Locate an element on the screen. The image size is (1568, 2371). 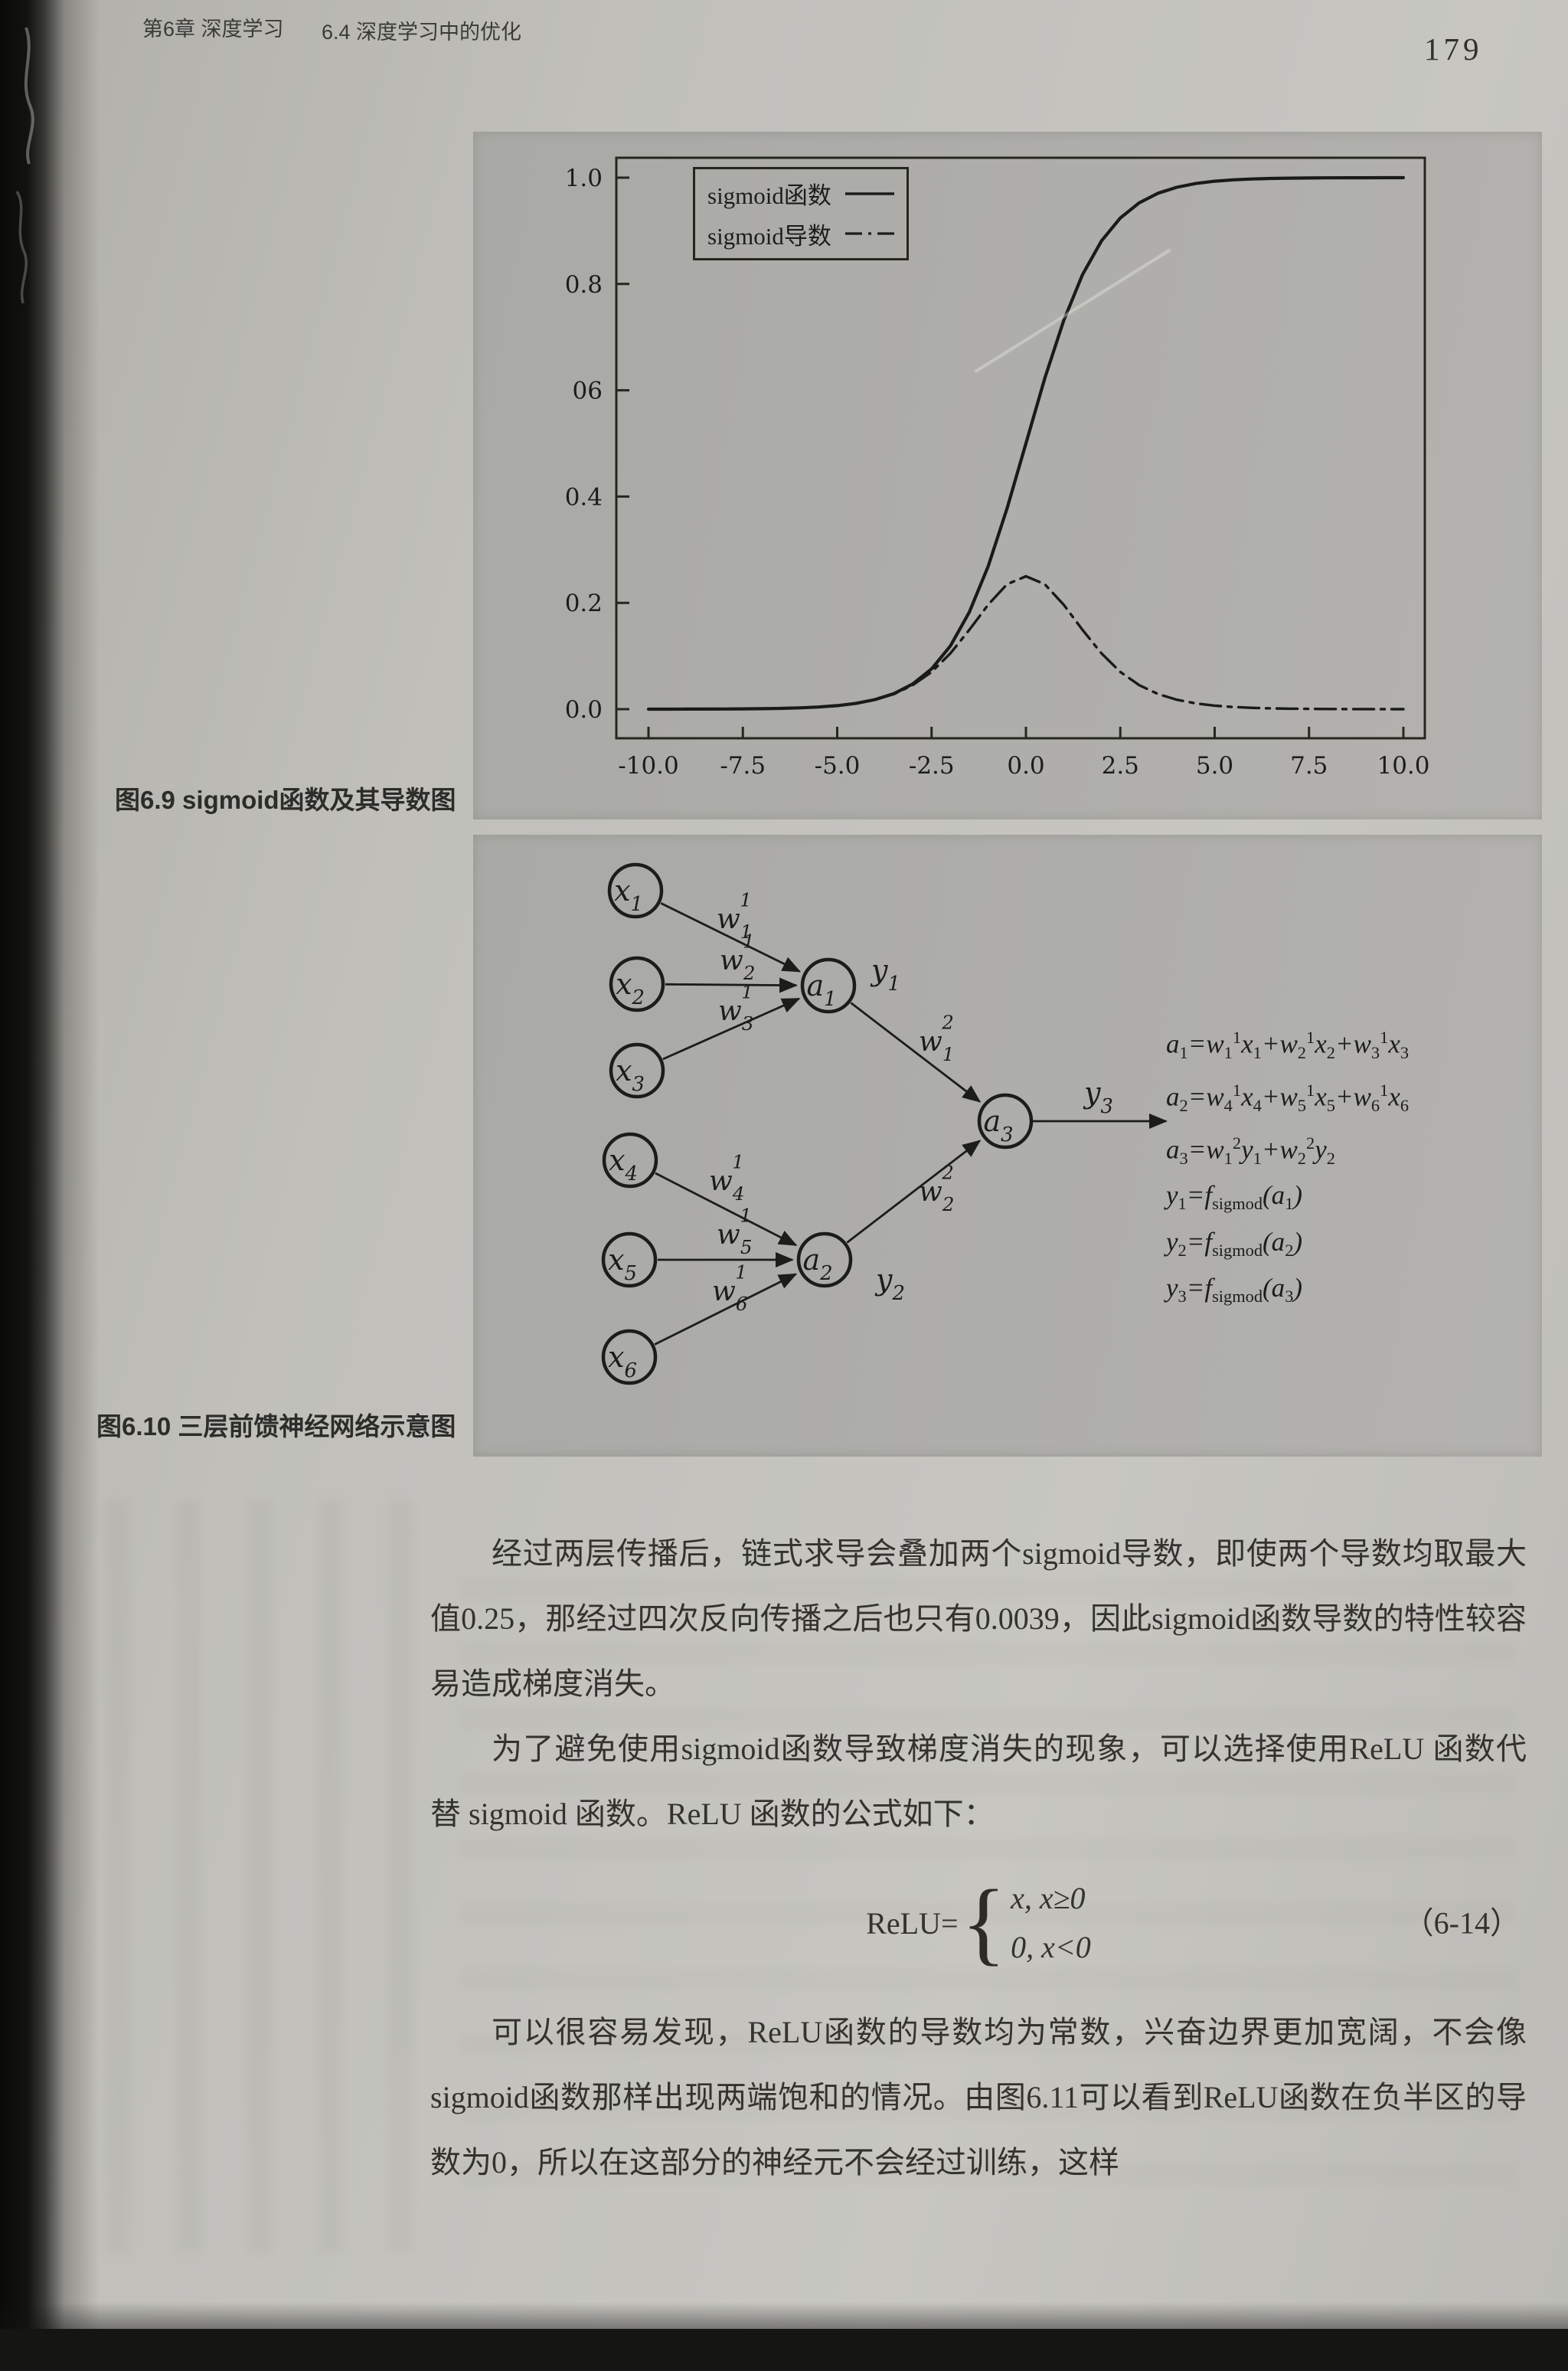
y-tick-label: 1.0 is located at coordinates (584, 178).